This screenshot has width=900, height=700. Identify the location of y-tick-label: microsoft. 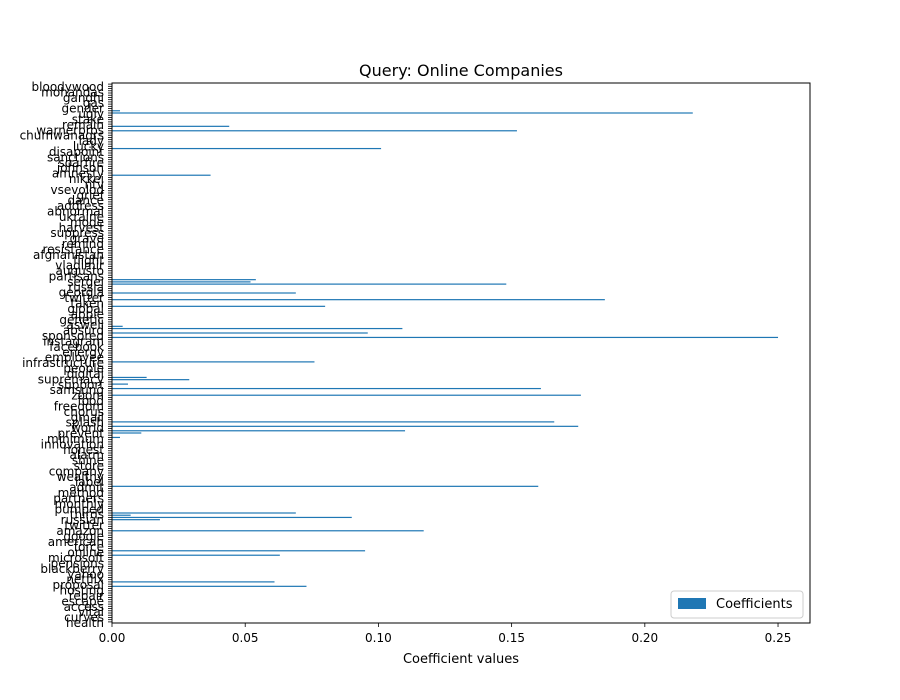
(76, 558).